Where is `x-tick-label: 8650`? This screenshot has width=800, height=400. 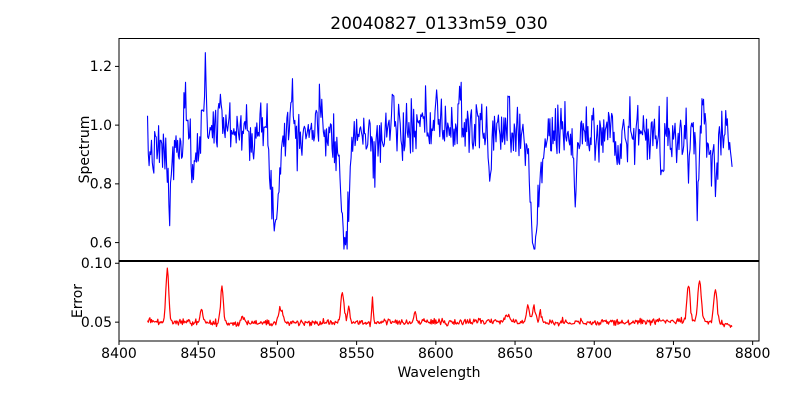 x-tick-label: 8650 is located at coordinates (515, 354).